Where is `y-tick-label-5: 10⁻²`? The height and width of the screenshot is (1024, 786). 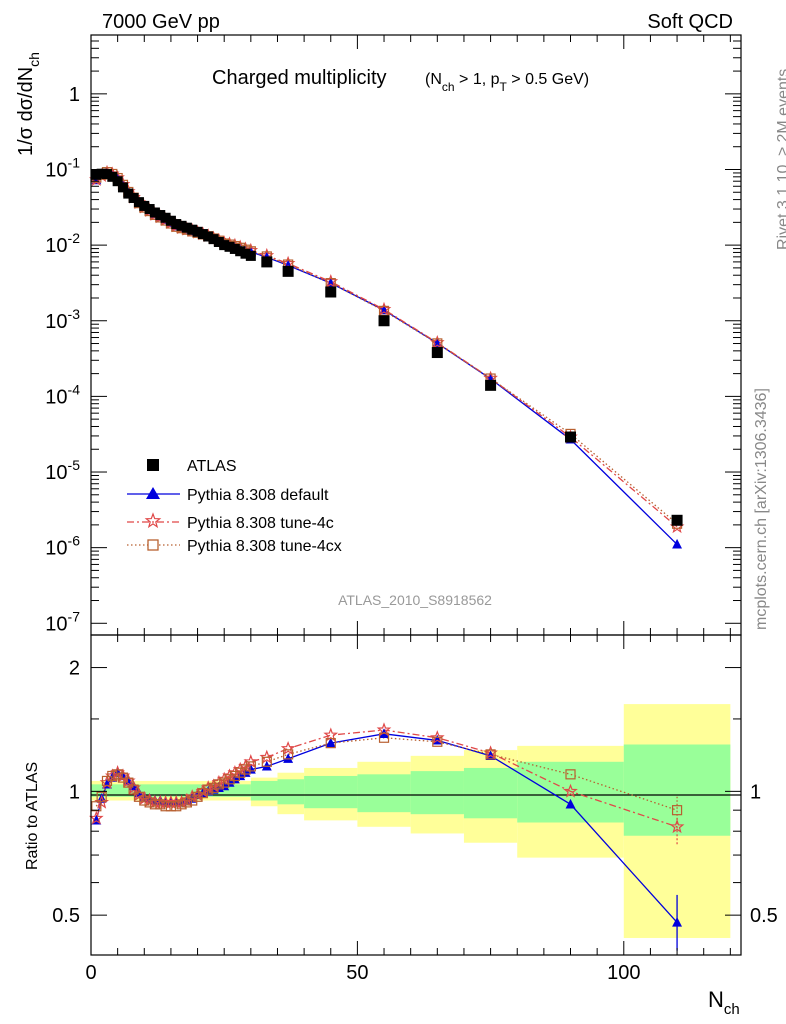
y-tick-label-5: 10⁻² is located at coordinates (62, 243).